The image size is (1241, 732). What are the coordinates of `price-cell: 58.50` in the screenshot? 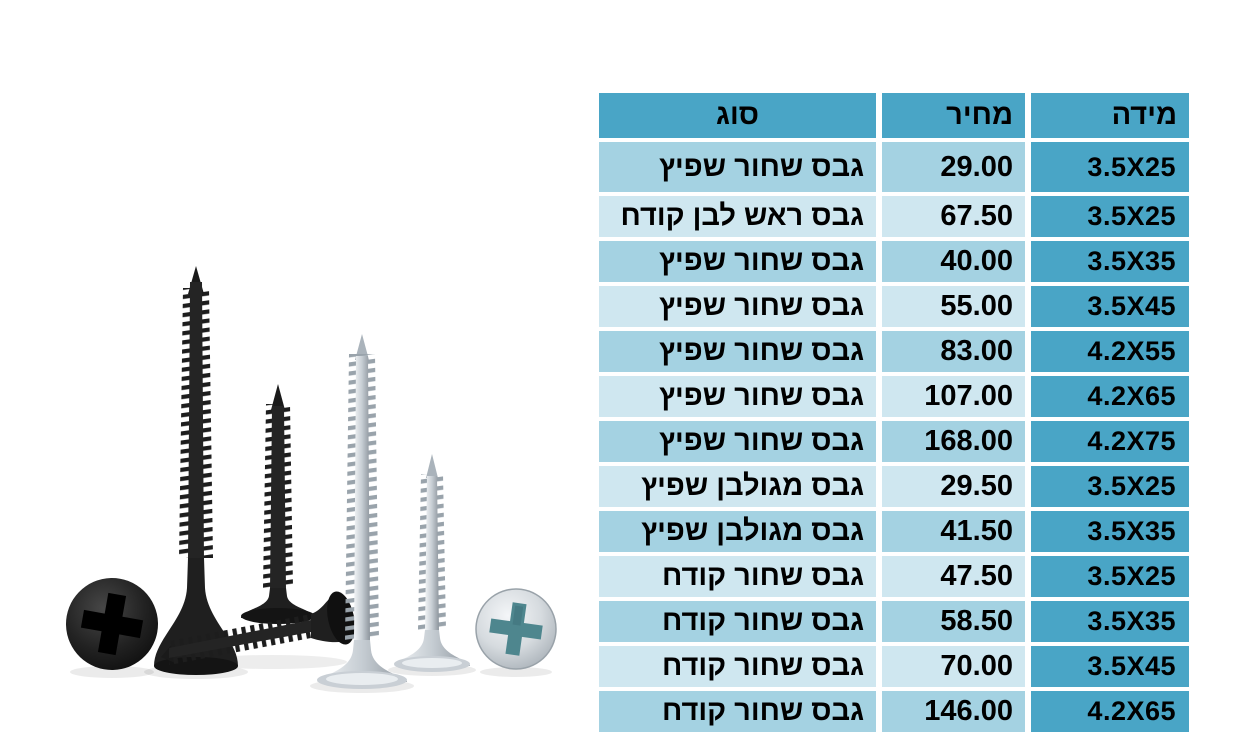 It's located at (953, 621).